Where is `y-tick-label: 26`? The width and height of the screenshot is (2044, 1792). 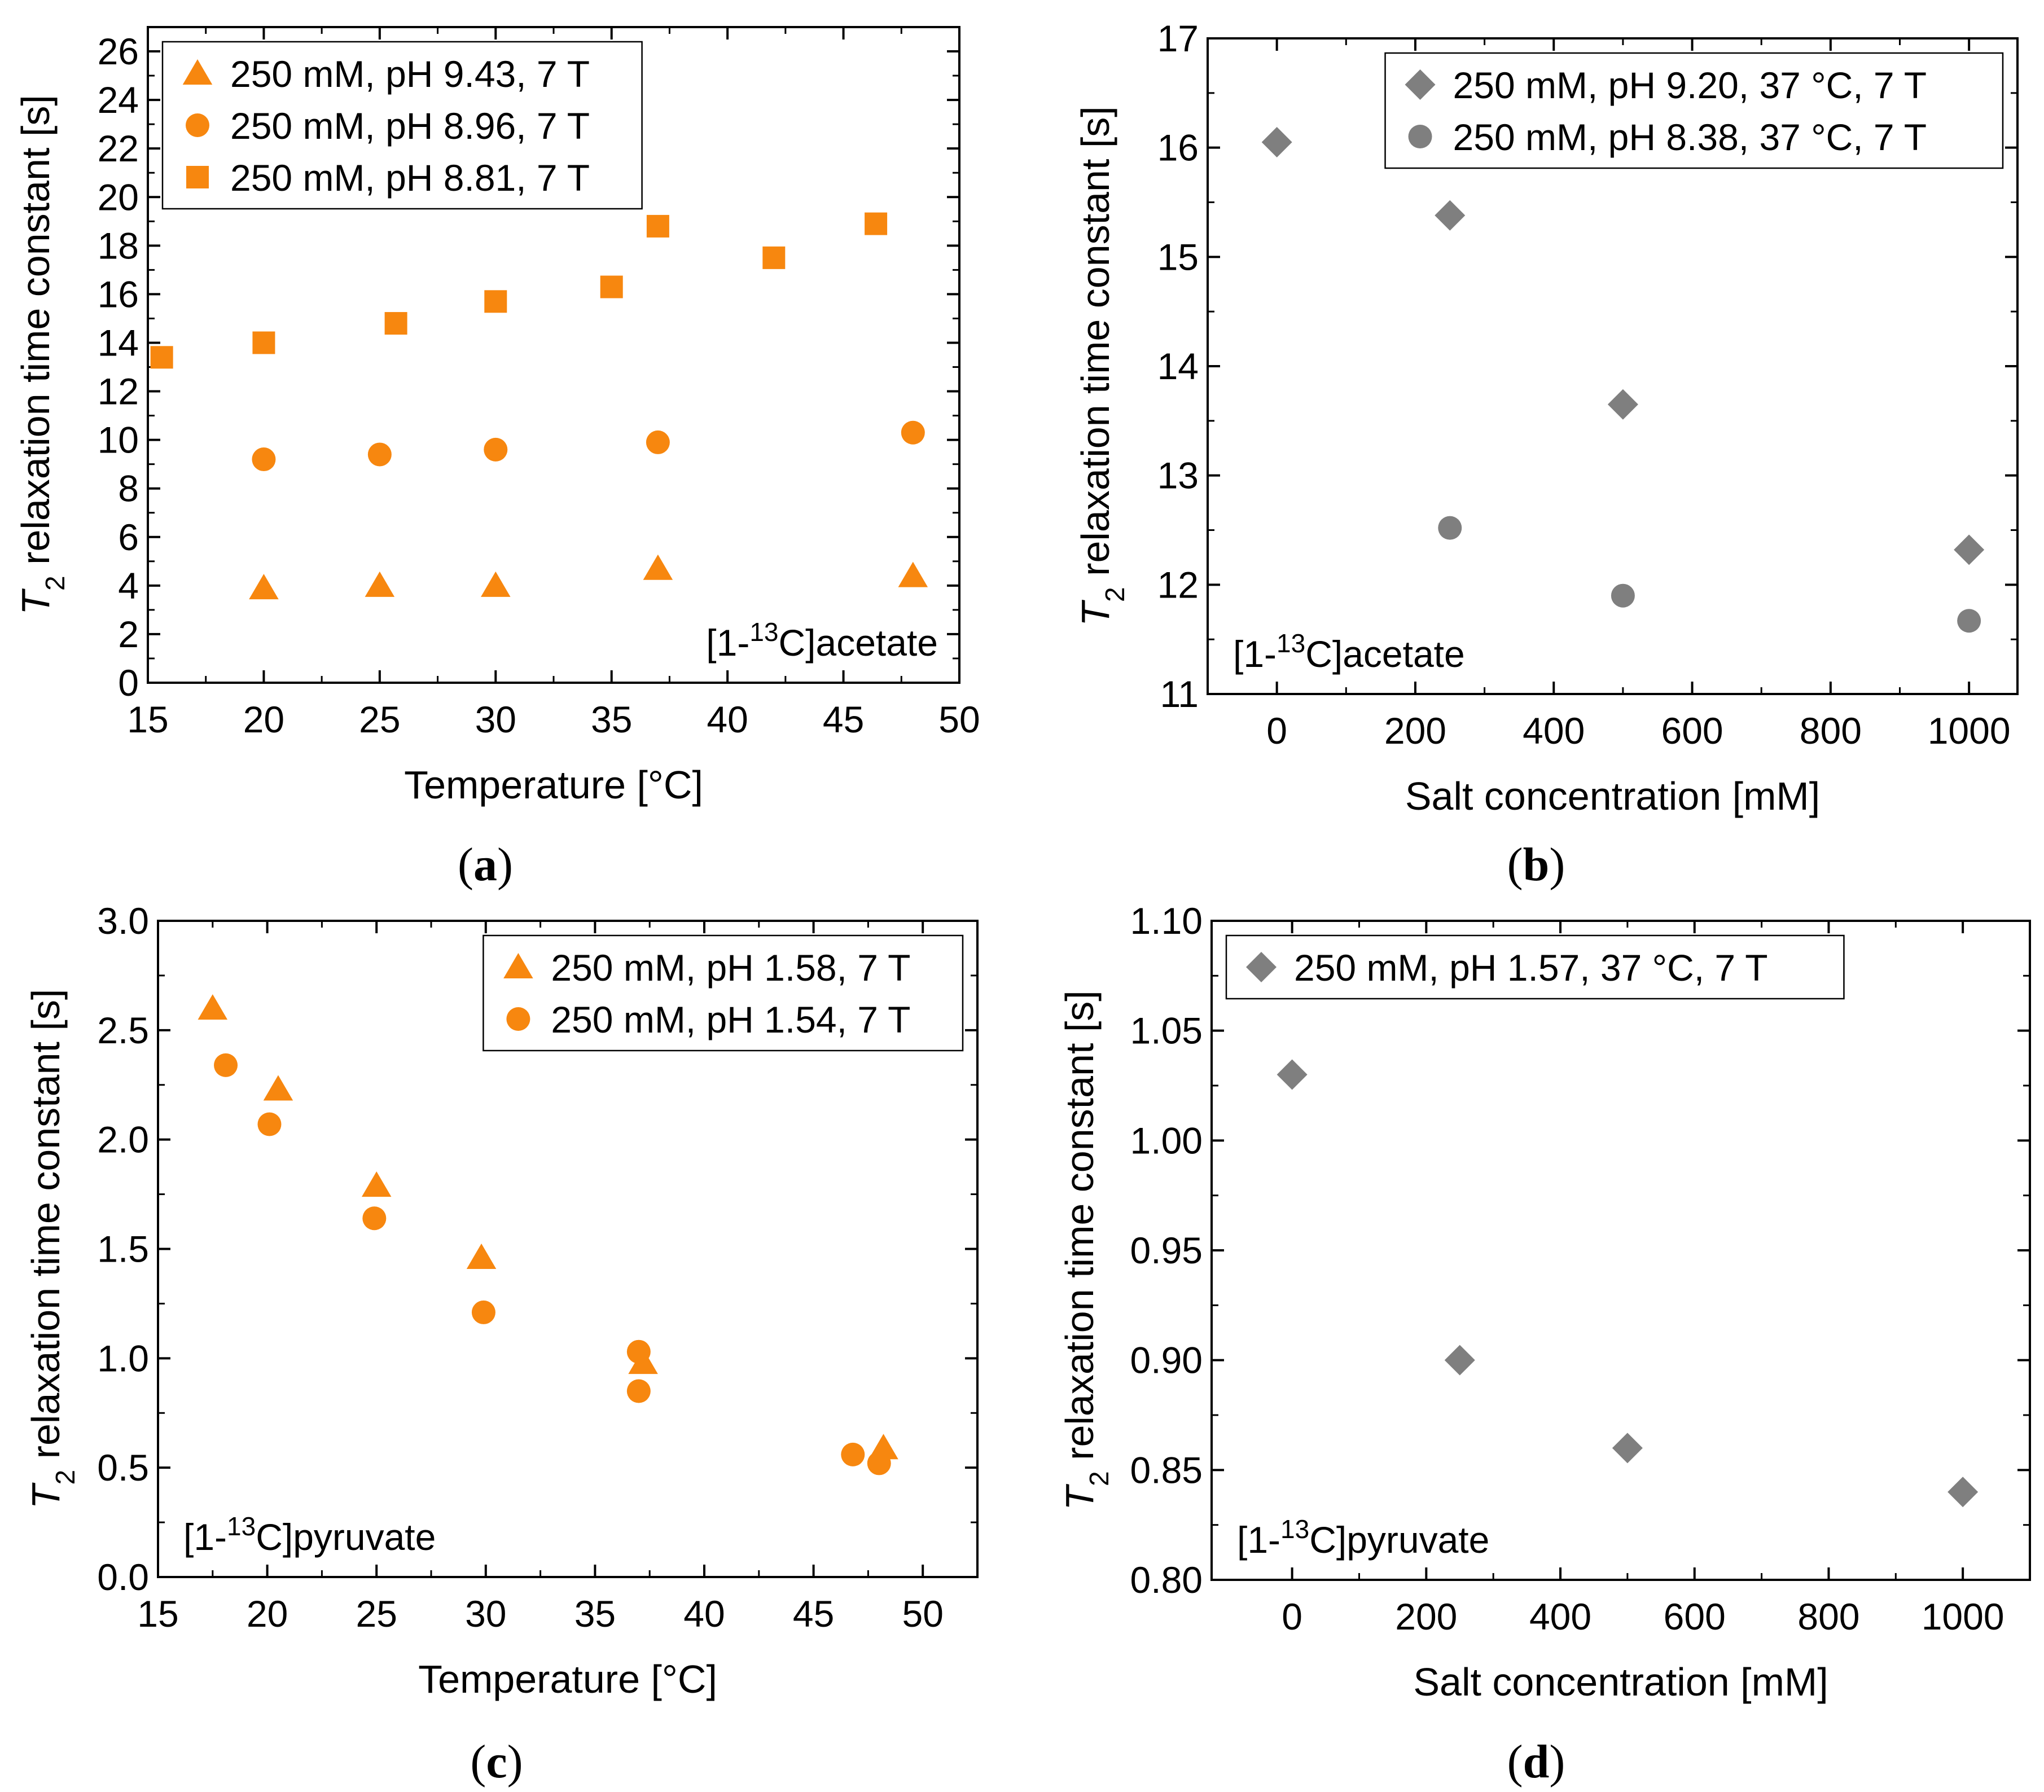 y-tick-label: 26 is located at coordinates (118, 51).